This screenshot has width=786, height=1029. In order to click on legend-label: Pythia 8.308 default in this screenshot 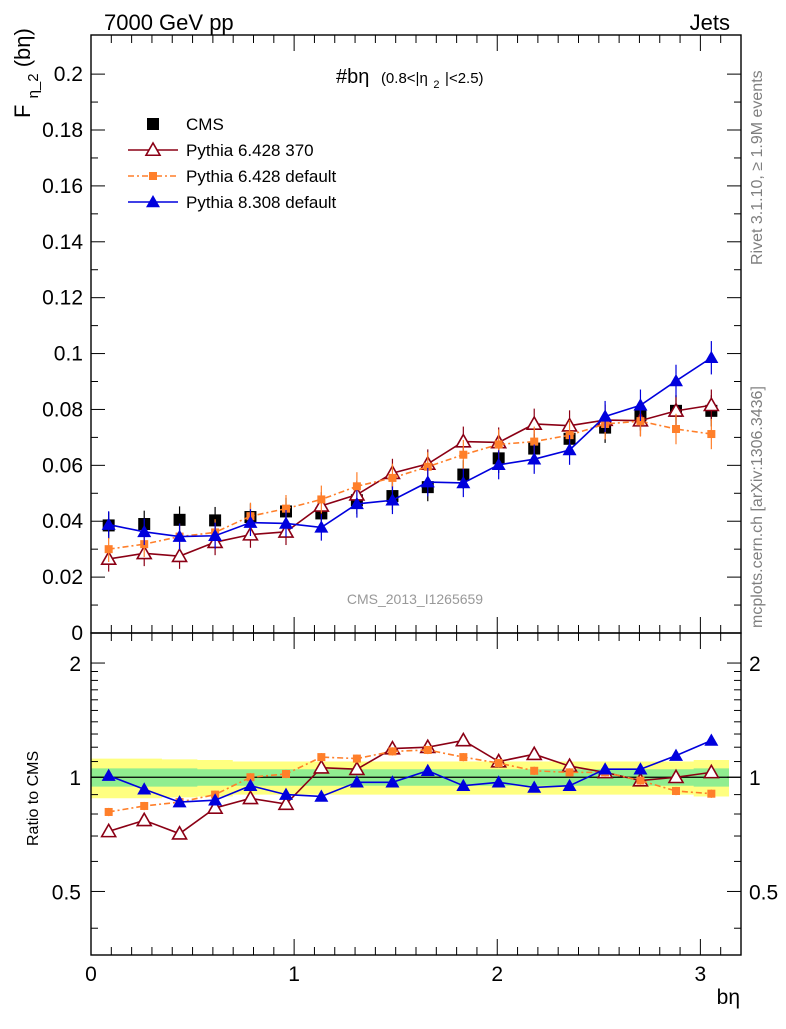, I will do `click(261, 202)`.